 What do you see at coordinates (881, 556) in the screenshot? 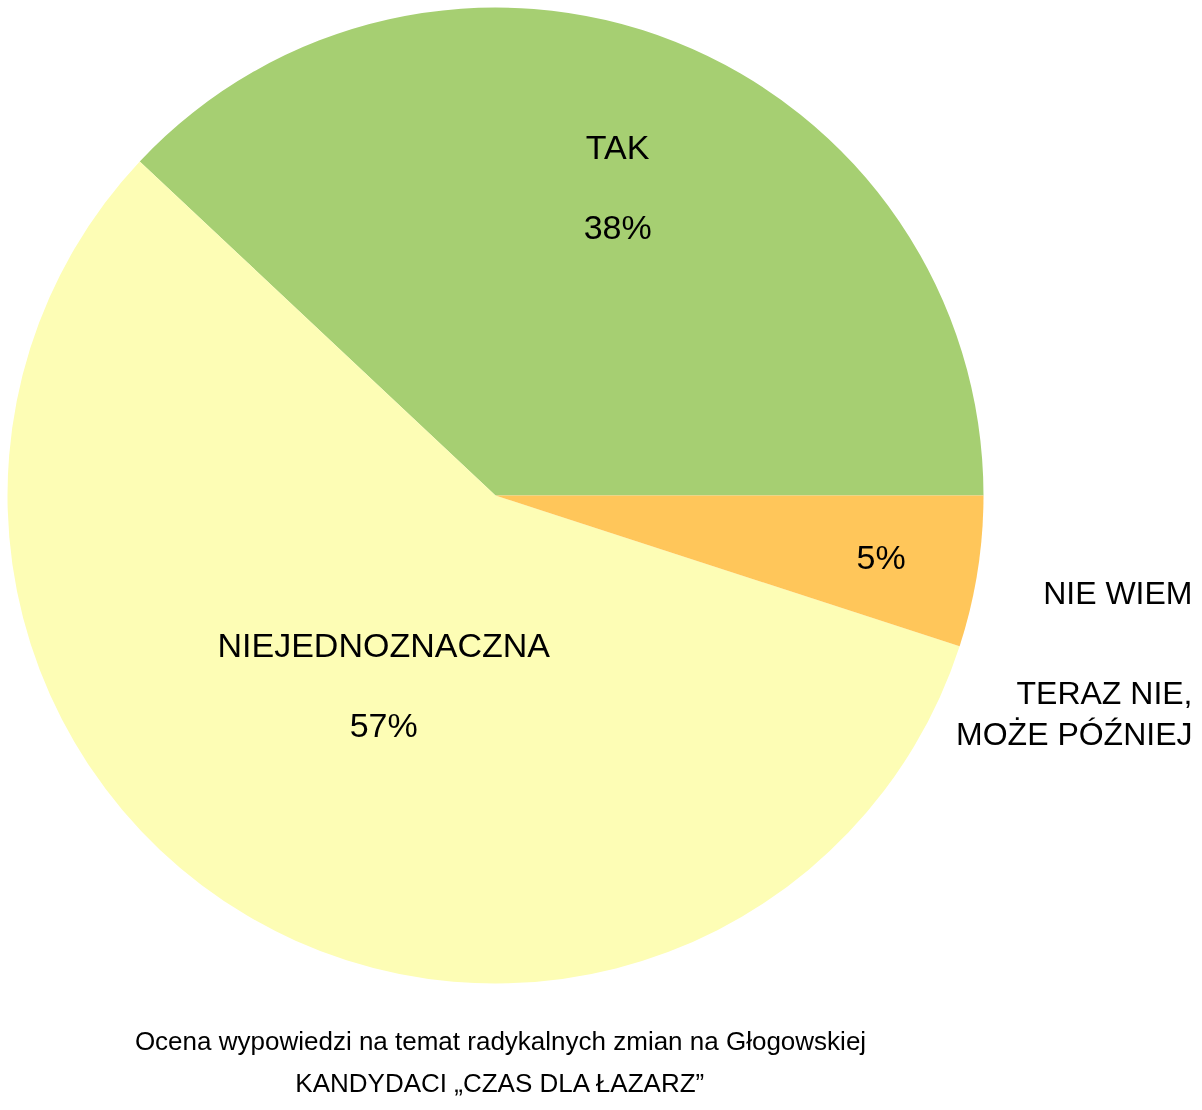
I see `data-label: 5%` at bounding box center [881, 556].